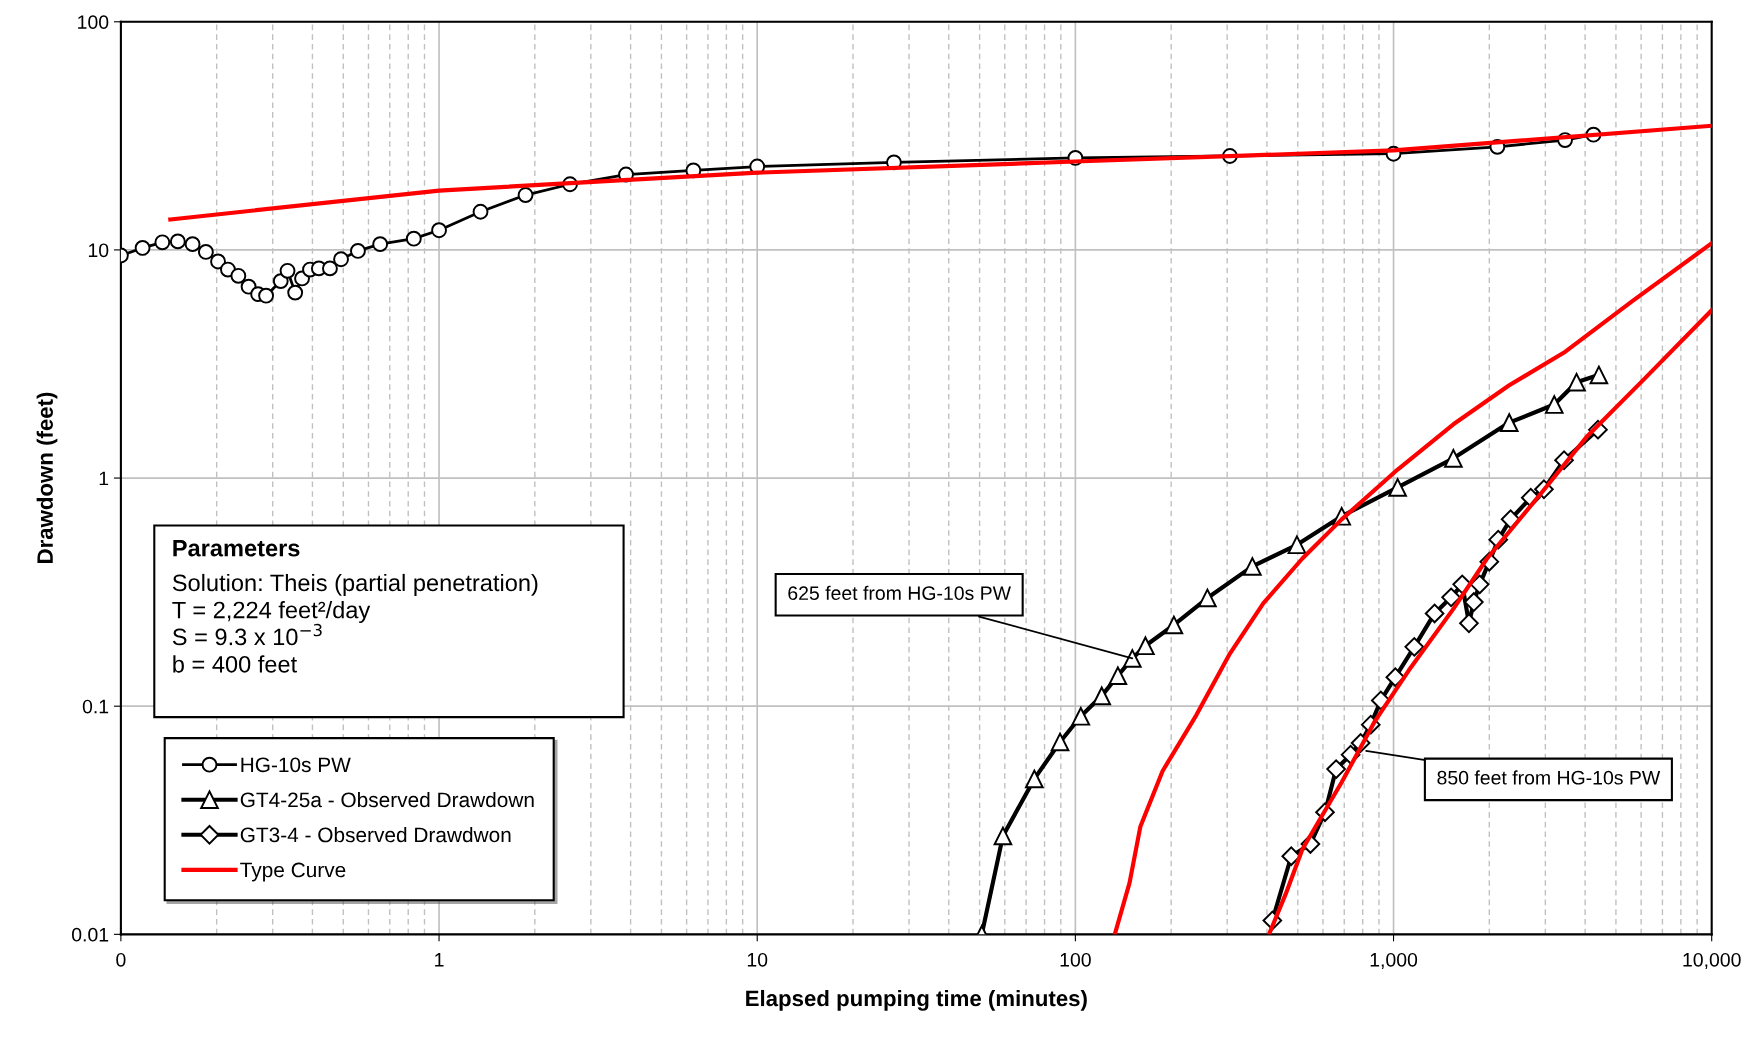  Describe the element at coordinates (1549, 777) in the screenshot. I see `annotation: 850 feet from HG-10s PW` at that location.